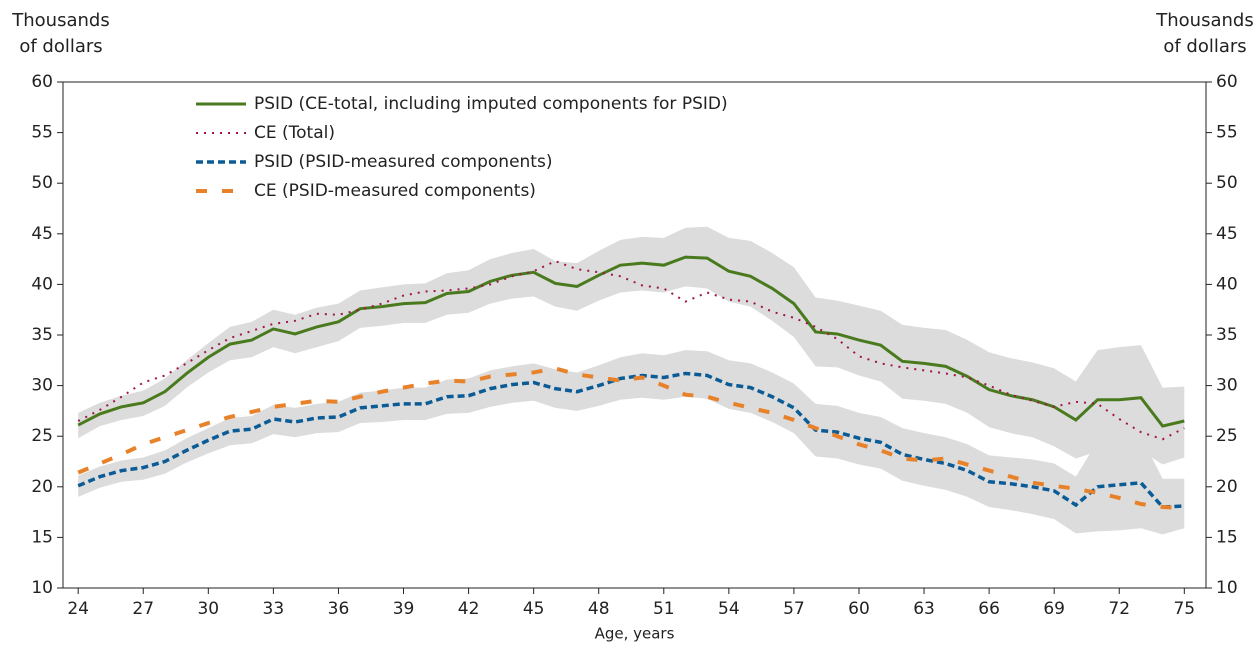 The height and width of the screenshot is (650, 1260). I want to click on x-tick-label: 45, so click(534, 609).